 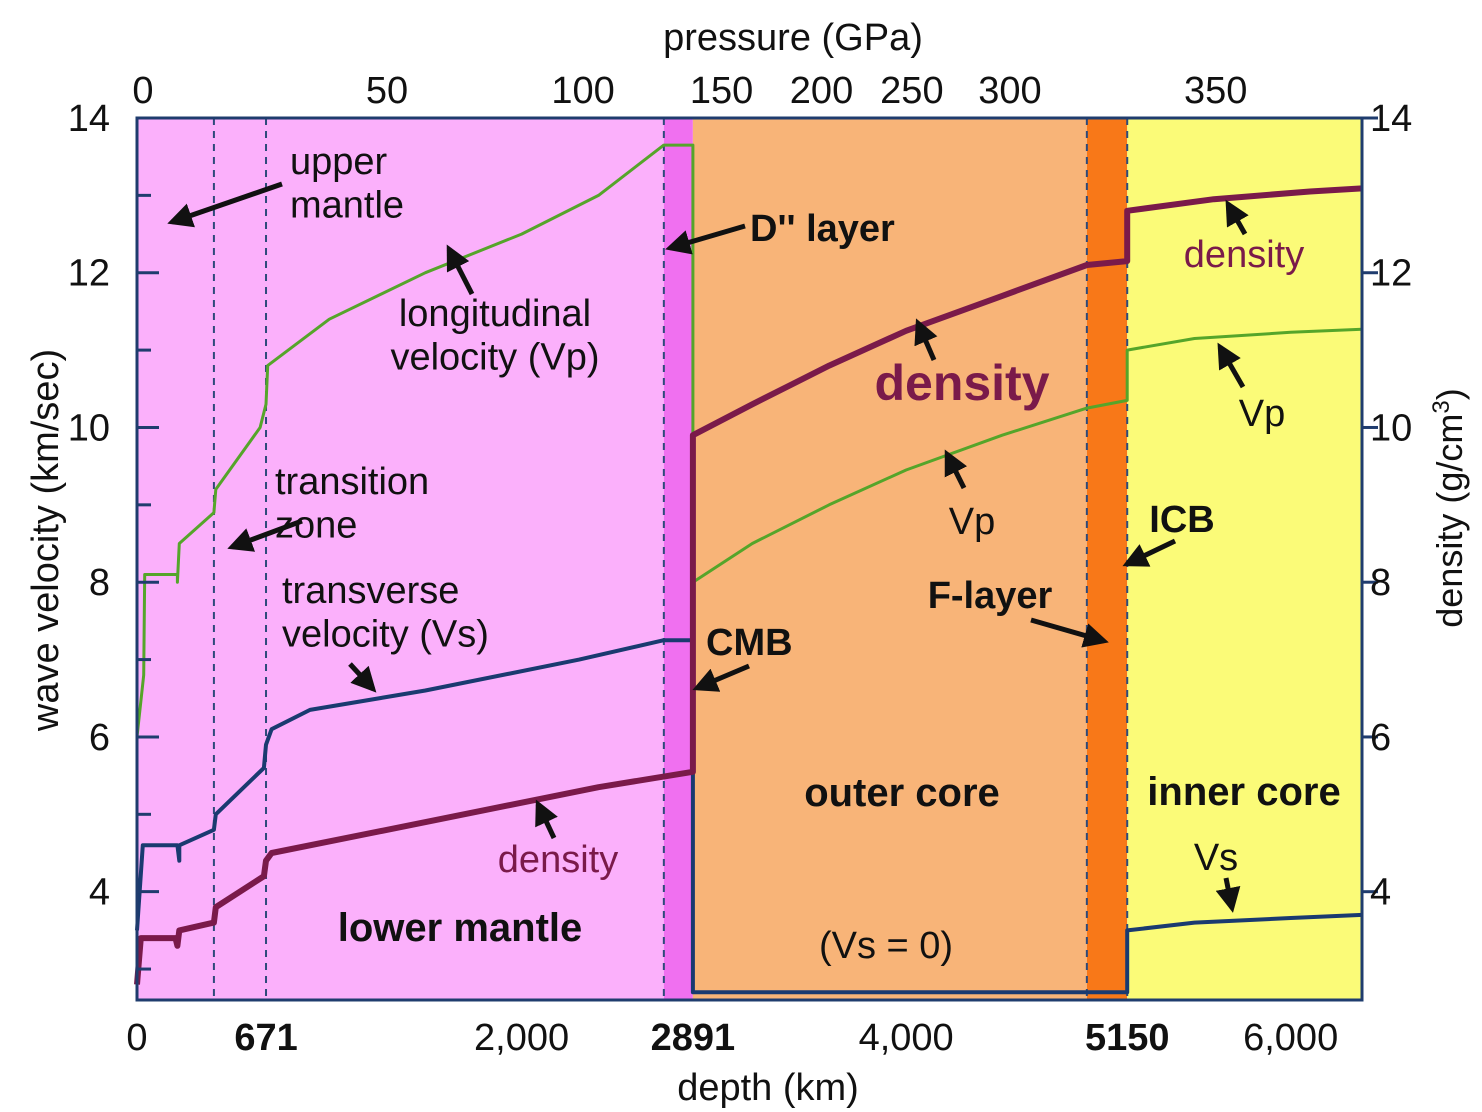 What do you see at coordinates (370, 591) in the screenshot?
I see `annotation-text: transverse` at bounding box center [370, 591].